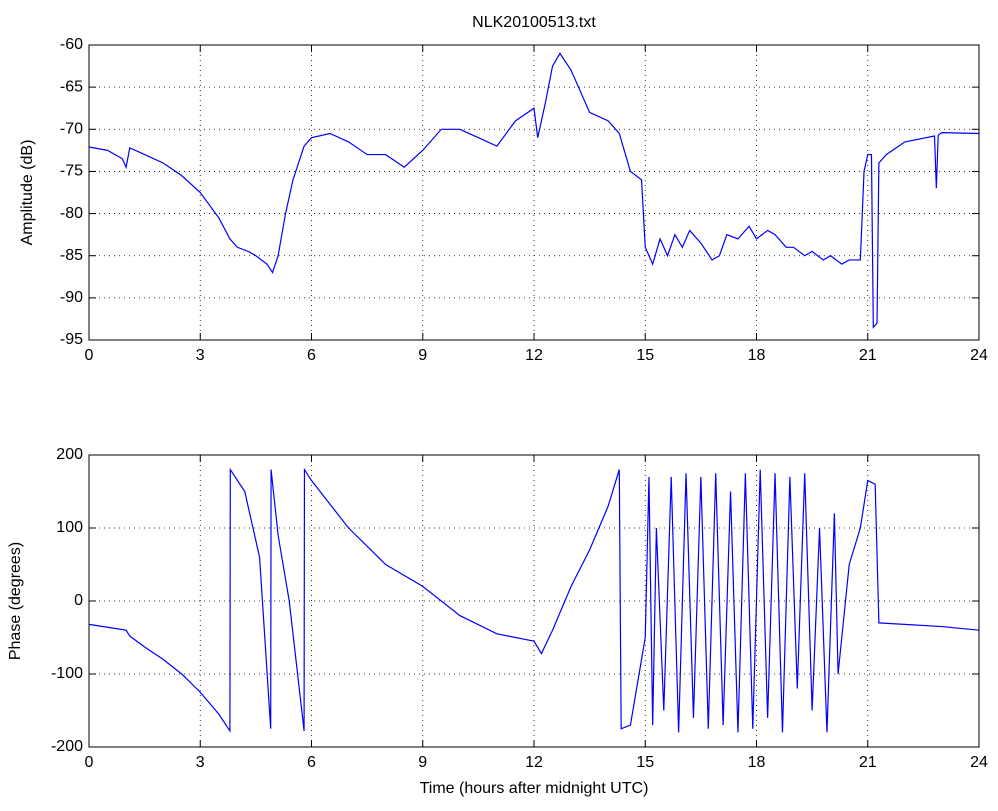  I want to click on y-tick-label: -80, so click(71, 213).